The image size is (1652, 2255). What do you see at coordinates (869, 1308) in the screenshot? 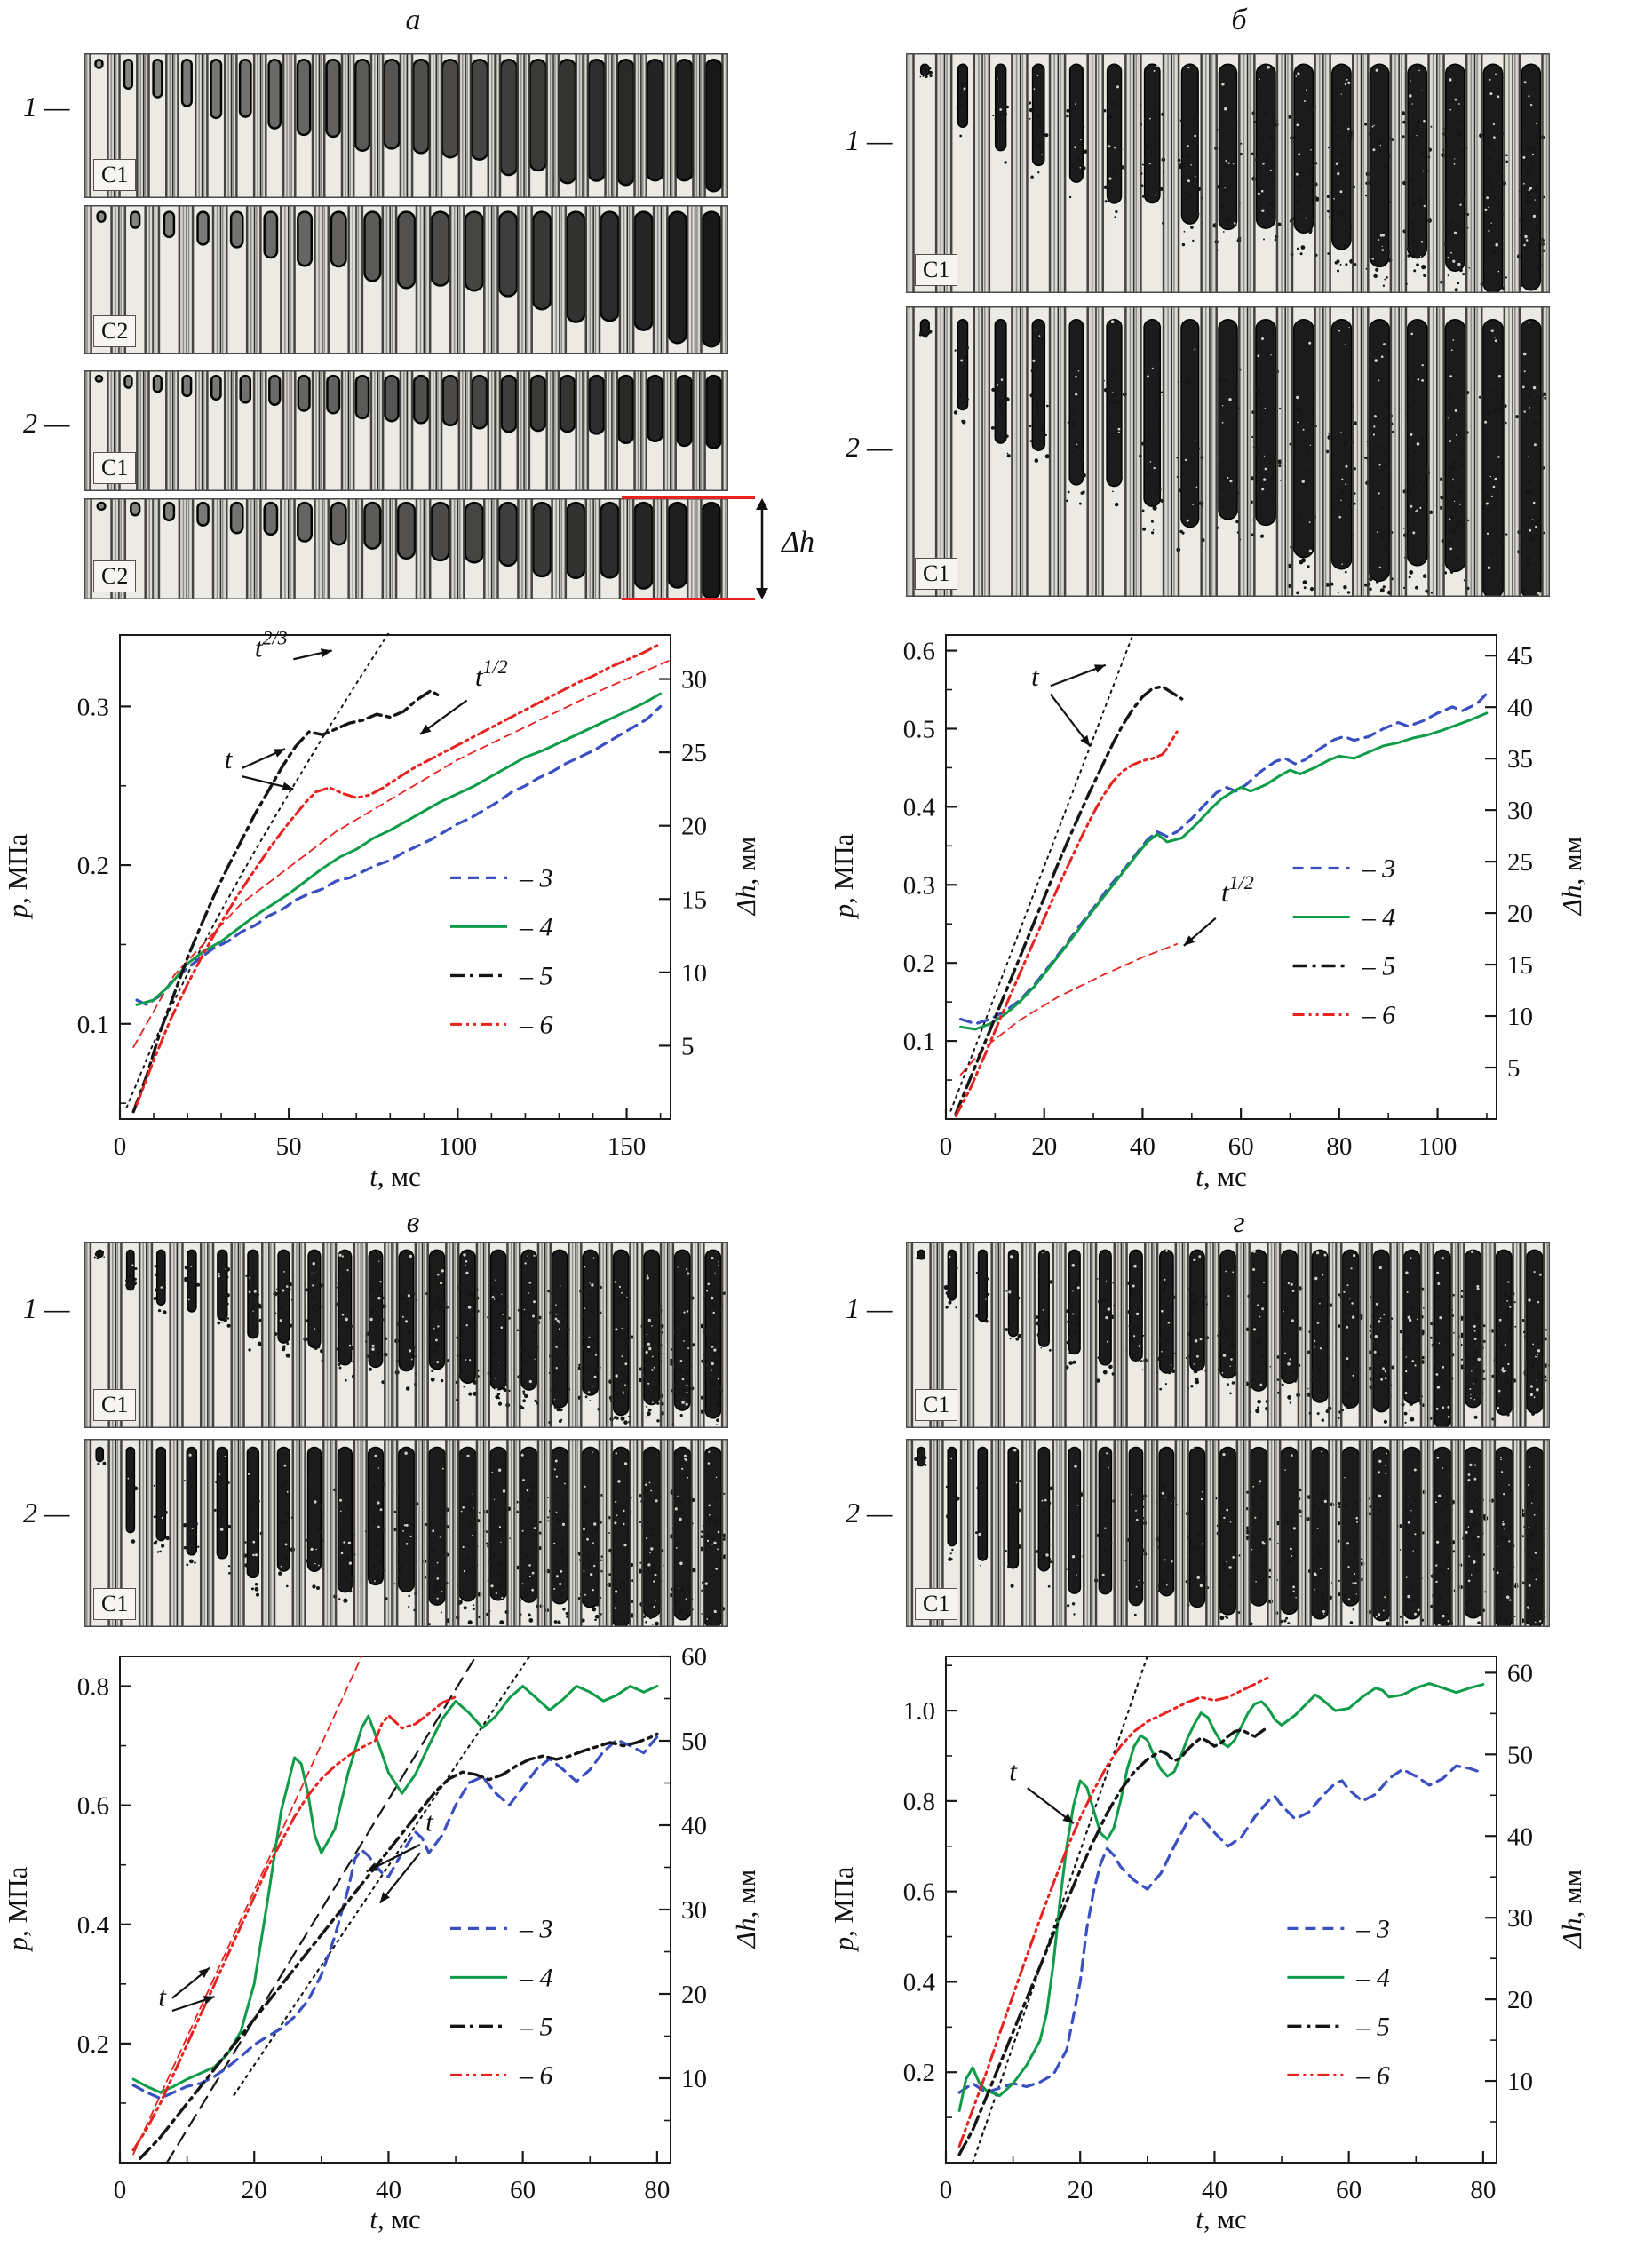
I see `row-label-g1: 1 —` at bounding box center [869, 1308].